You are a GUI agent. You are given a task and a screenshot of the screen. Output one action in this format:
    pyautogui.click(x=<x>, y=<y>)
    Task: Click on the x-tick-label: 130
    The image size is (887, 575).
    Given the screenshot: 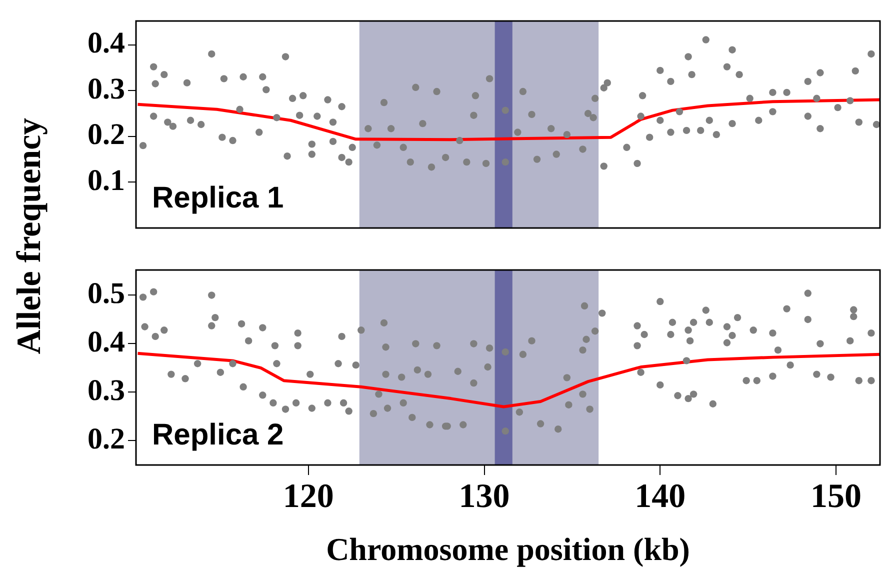 What is the action you would take?
    pyautogui.click(x=484, y=497)
    